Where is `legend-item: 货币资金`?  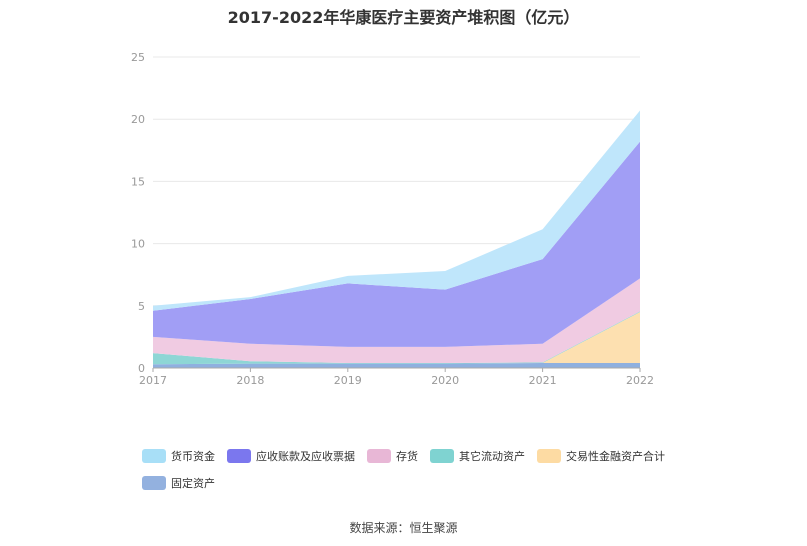
legend-item: 货币资金 is located at coordinates (178, 456).